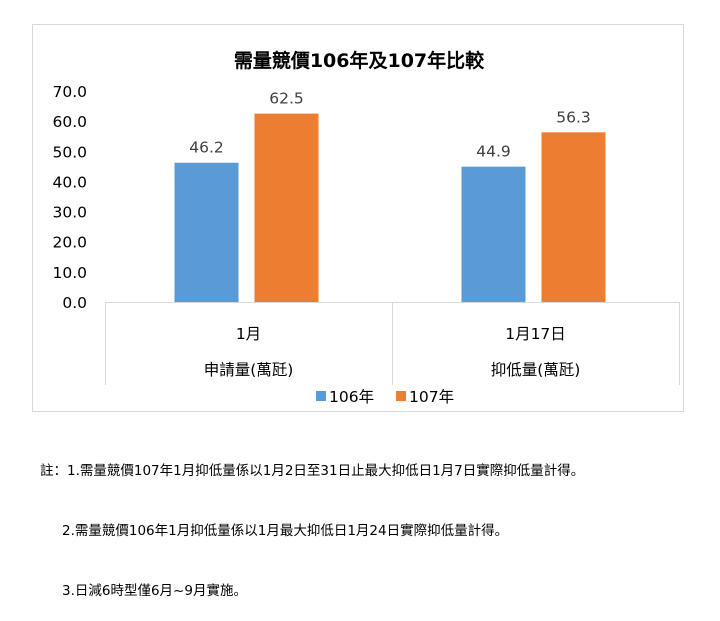 The width and height of the screenshot is (720, 621). What do you see at coordinates (69, 122) in the screenshot?
I see `y-tick-label: 60.0` at bounding box center [69, 122].